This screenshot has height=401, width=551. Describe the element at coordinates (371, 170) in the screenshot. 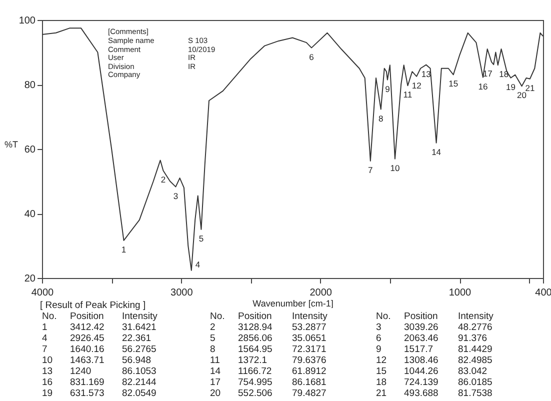

I see `annotation: 7` at that location.